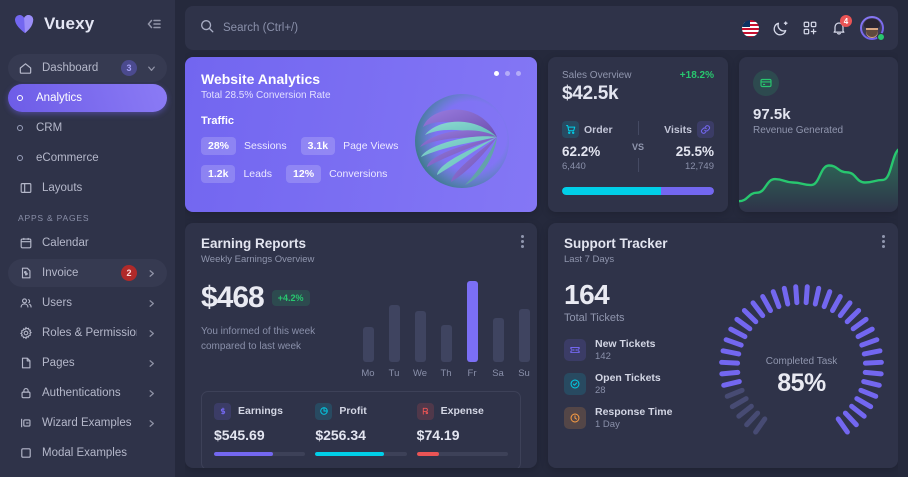 The height and width of the screenshot is (477, 908). What do you see at coordinates (87, 363) in the screenshot?
I see `sidebar-item-pages: Pages` at bounding box center [87, 363].